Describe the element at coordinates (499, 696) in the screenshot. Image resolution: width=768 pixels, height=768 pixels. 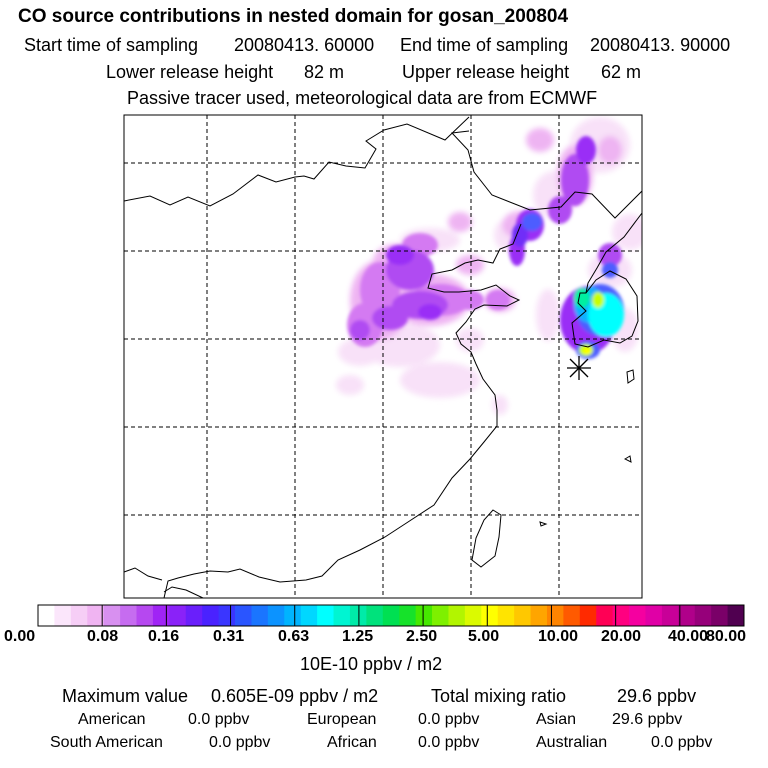
I see `total-mixing-label: Total mixing ratio` at that location.